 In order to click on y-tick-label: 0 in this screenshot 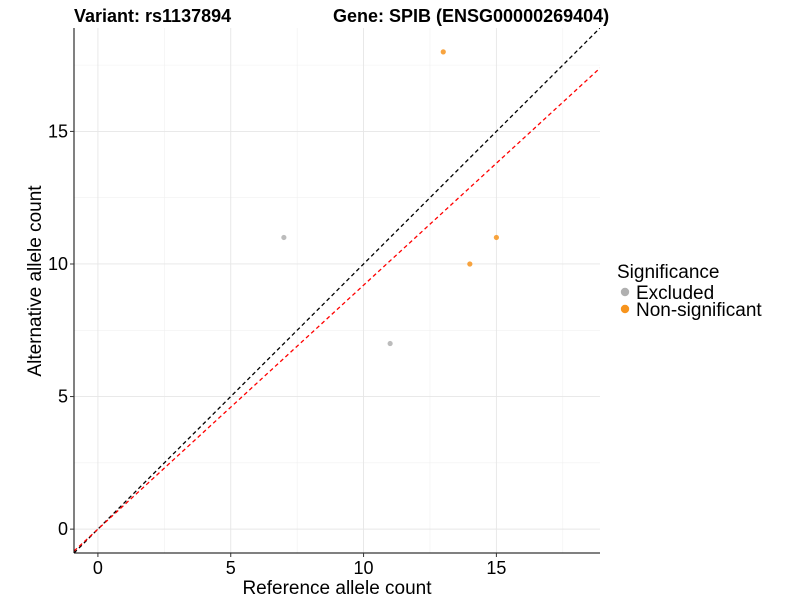, I will do `click(63, 529)`.